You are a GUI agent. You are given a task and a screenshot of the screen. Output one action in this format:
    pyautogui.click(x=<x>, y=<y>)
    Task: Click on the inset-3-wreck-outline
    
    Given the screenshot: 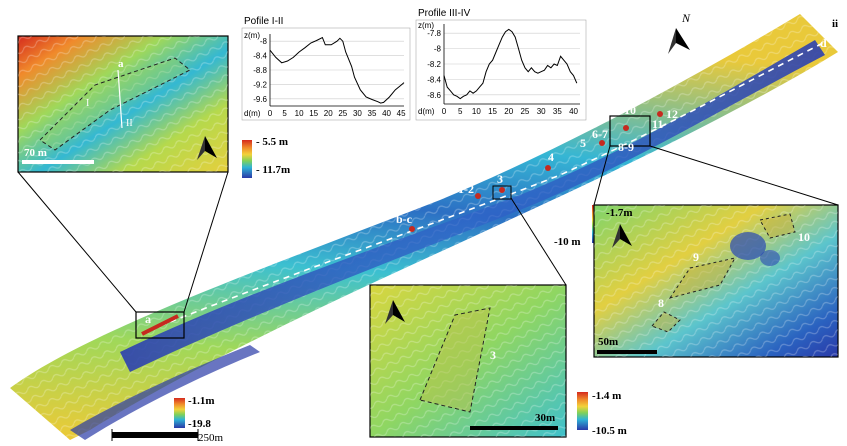 What is the action you would take?
    pyautogui.click(x=455, y=360)
    